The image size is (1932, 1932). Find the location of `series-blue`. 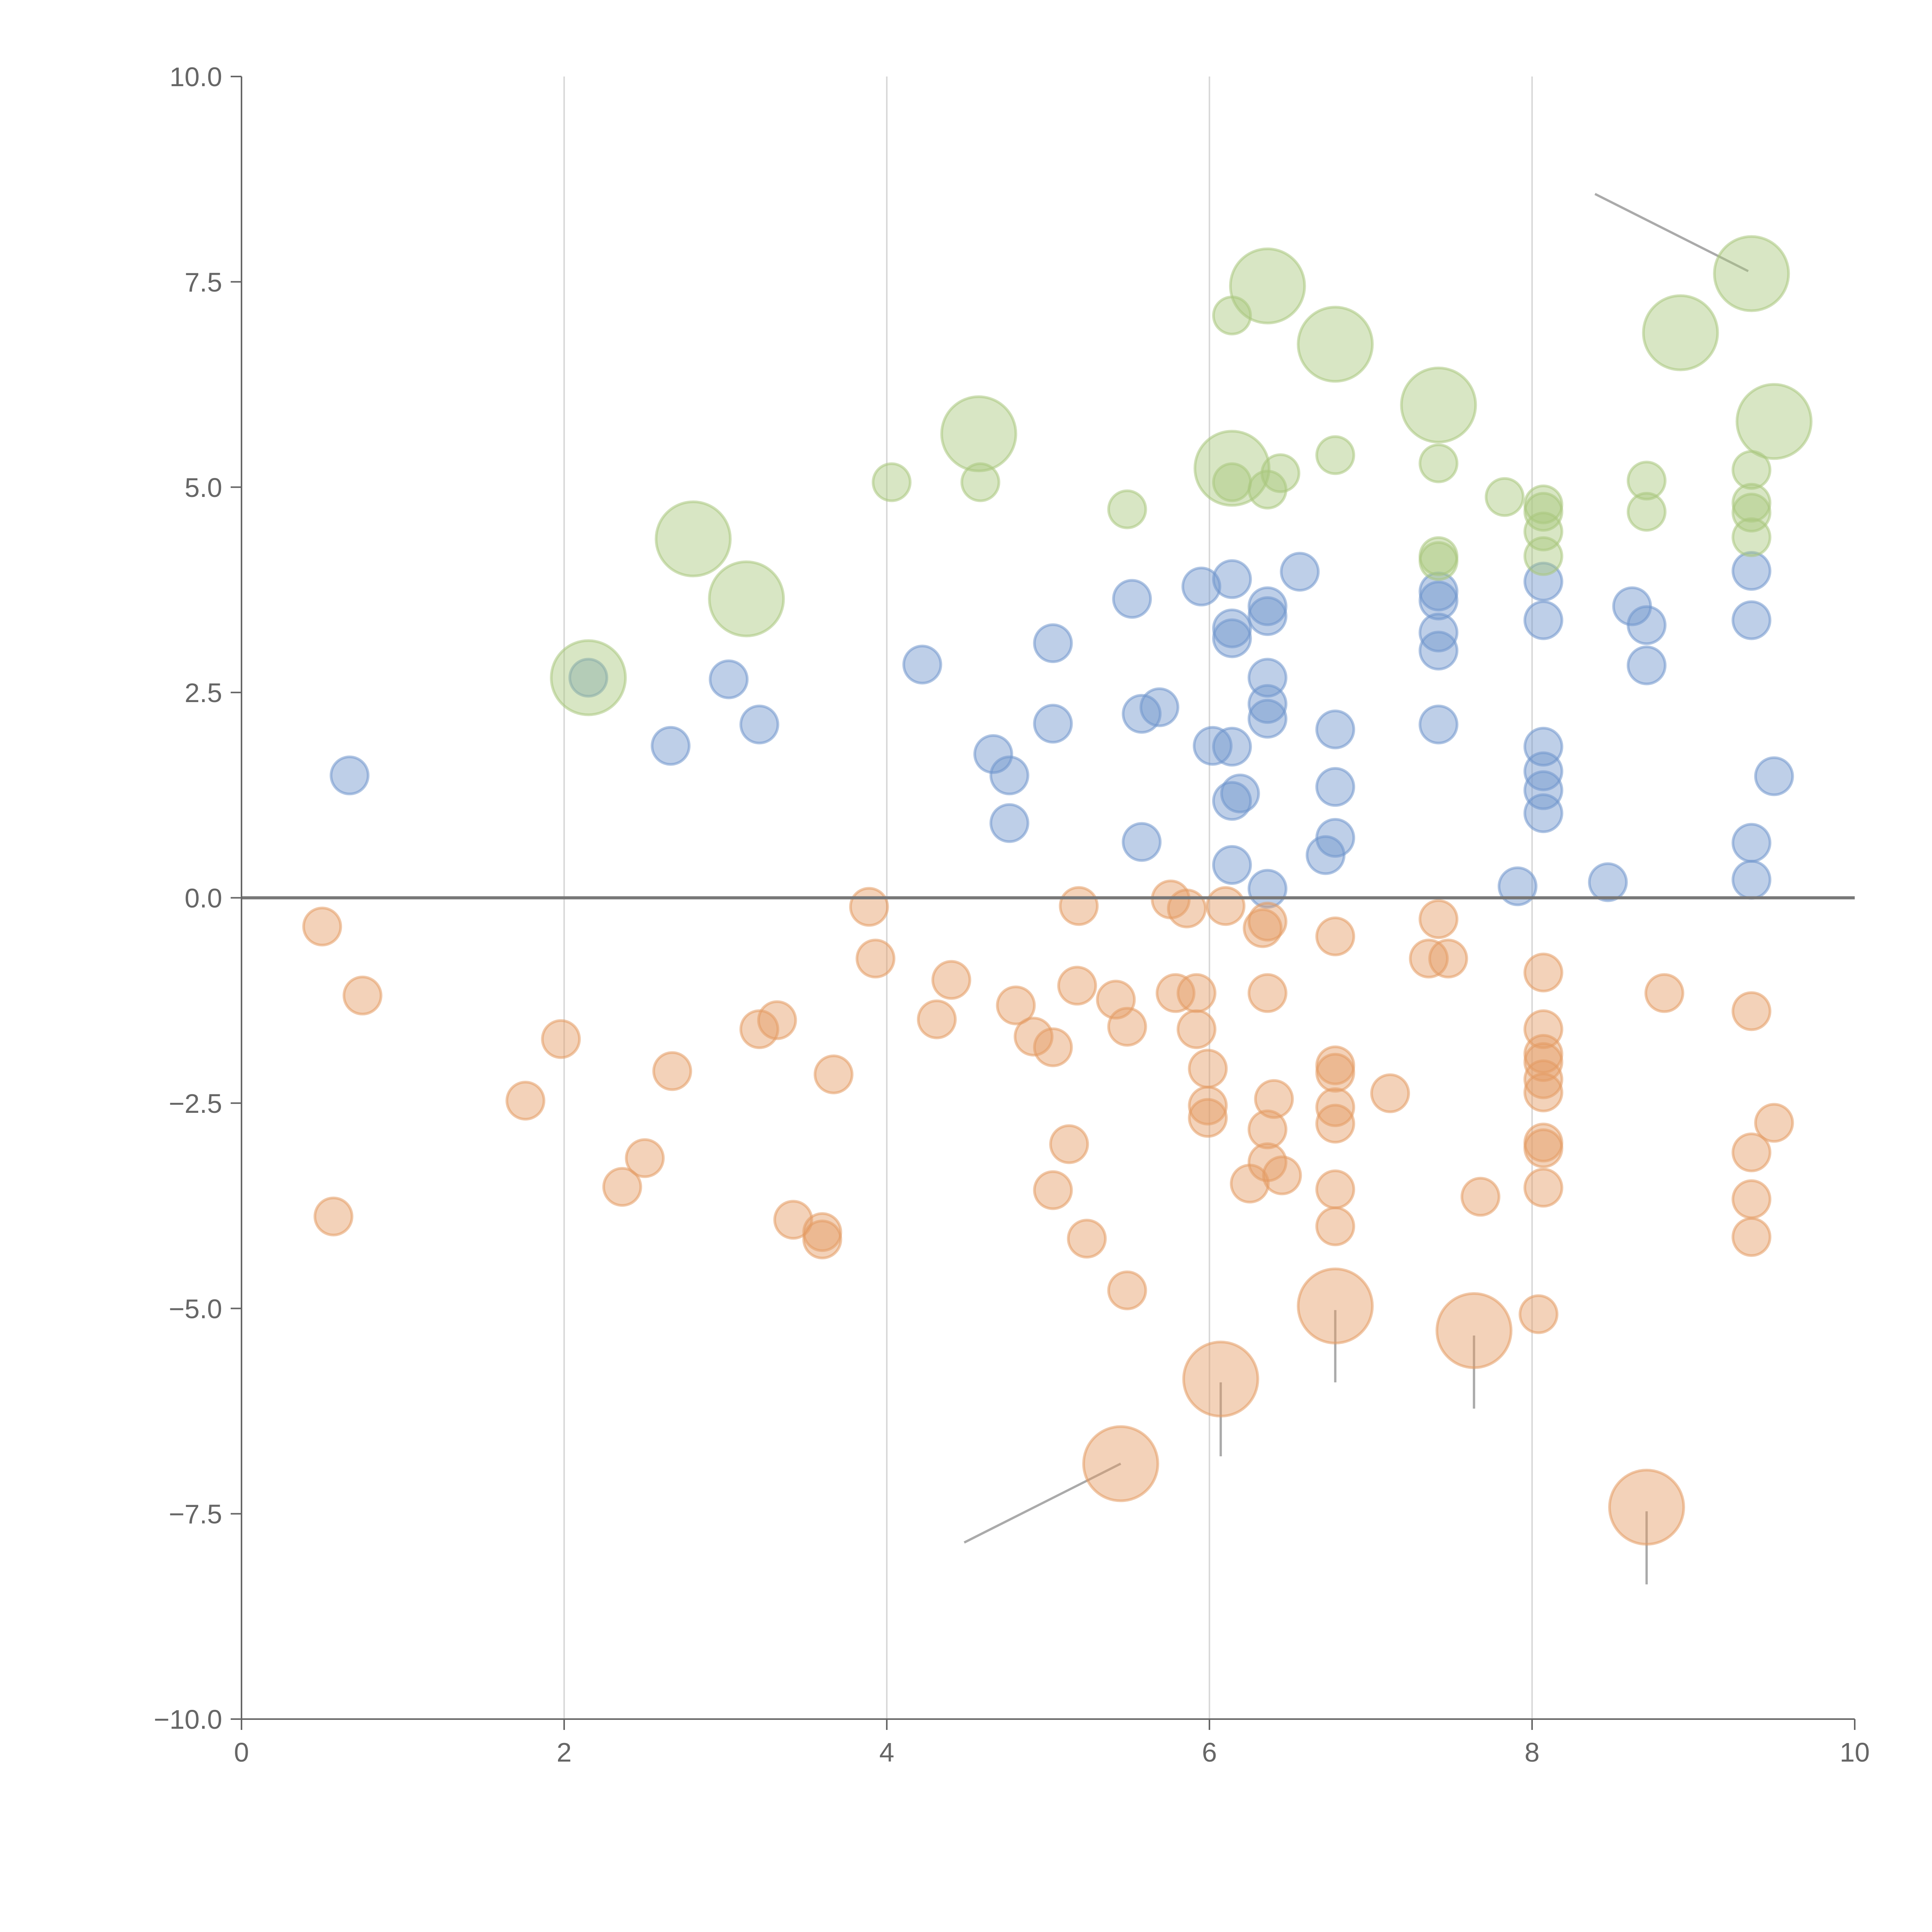

series-blue is located at coordinates (1062, 730).